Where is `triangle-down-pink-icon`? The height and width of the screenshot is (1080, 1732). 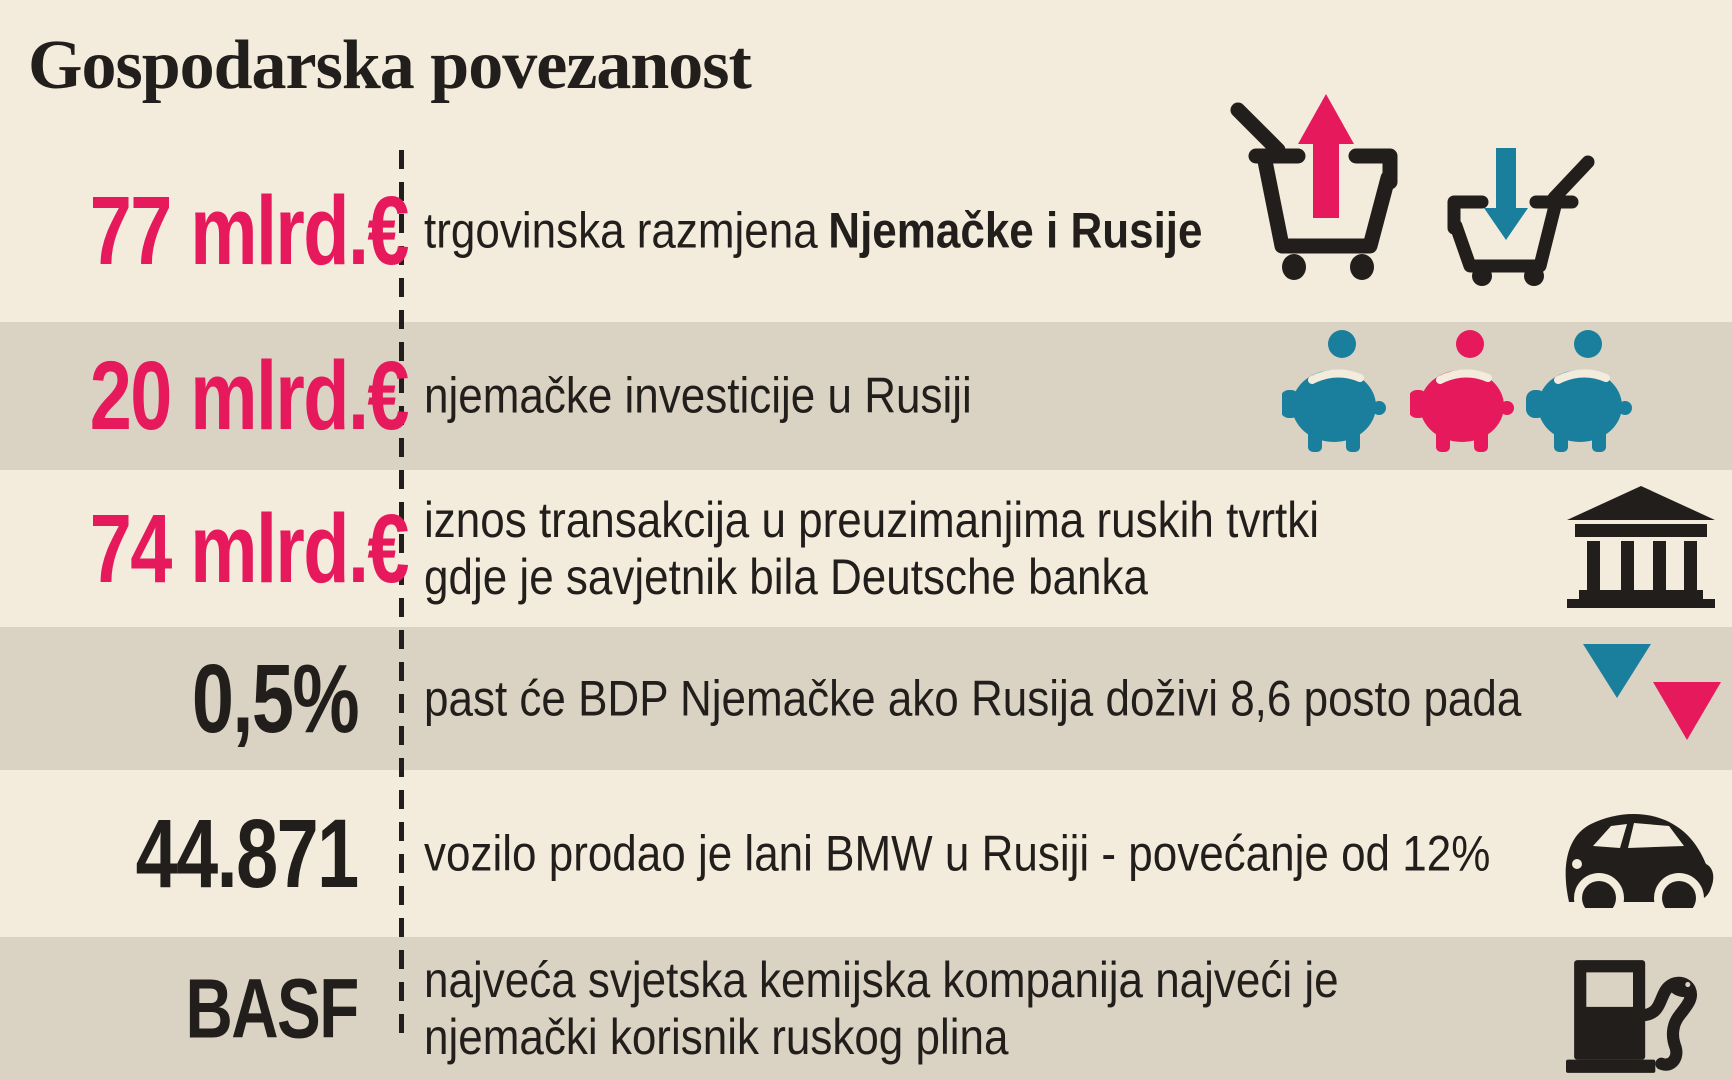
triangle-down-pink-icon is located at coordinates (1687, 711).